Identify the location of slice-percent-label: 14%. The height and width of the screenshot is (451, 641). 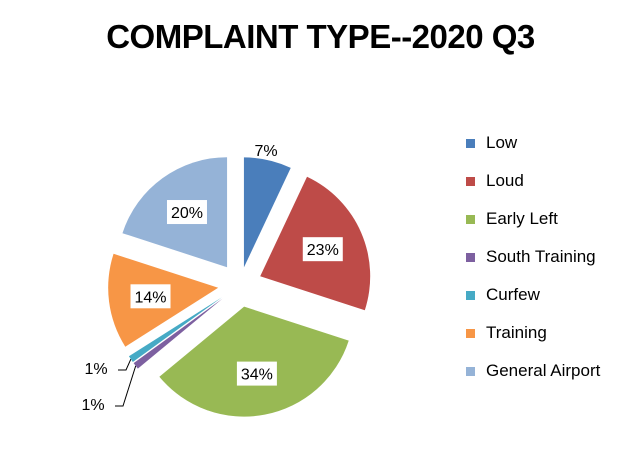
(150, 297).